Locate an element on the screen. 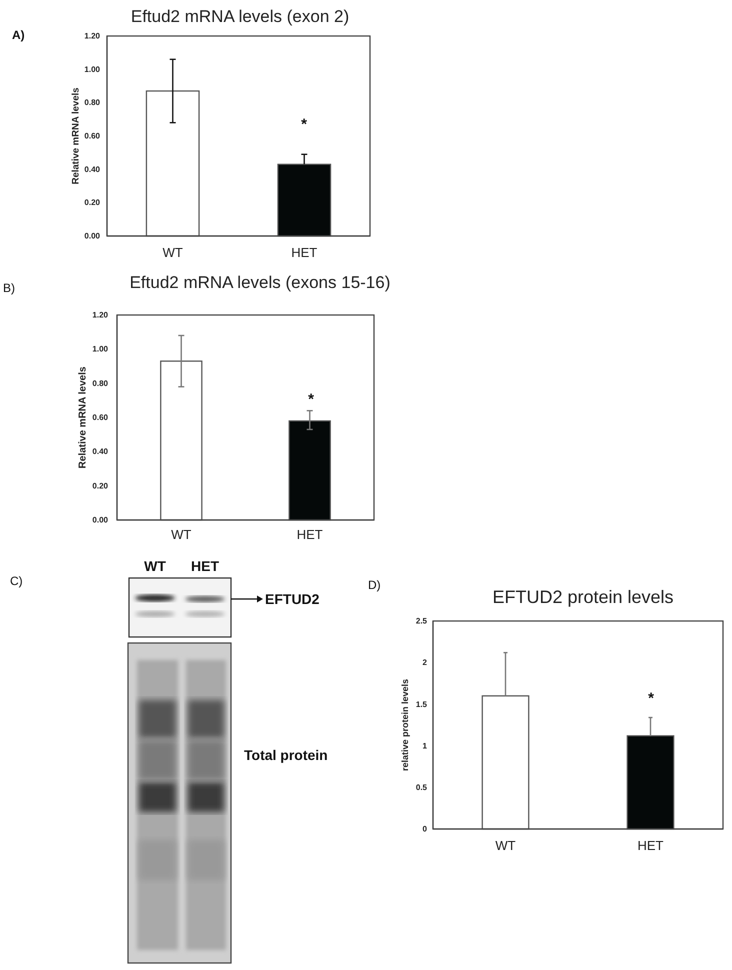  text: A) is located at coordinates (18, 35).